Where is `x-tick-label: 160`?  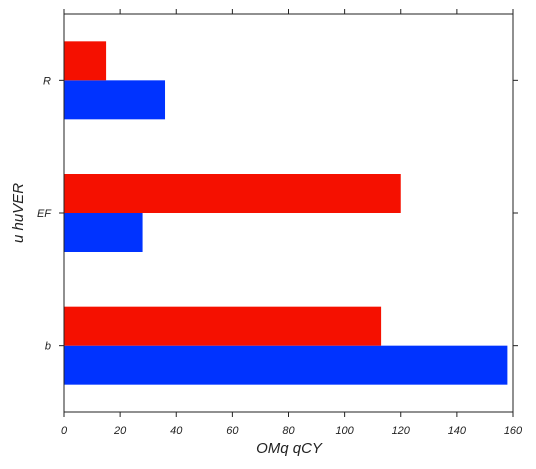
x-tick-label: 160 is located at coordinates (513, 431).